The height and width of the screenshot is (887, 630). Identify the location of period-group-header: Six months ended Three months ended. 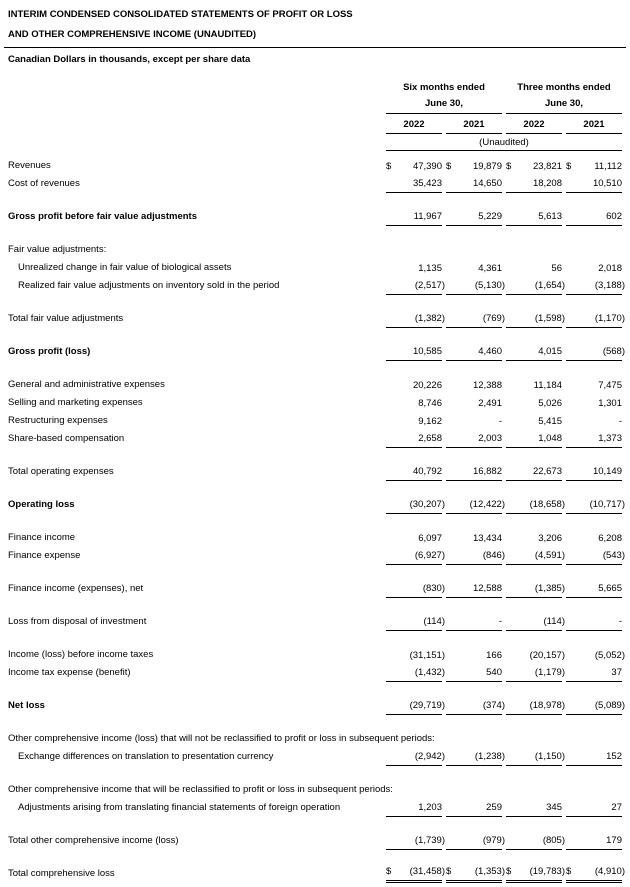
(315, 90).